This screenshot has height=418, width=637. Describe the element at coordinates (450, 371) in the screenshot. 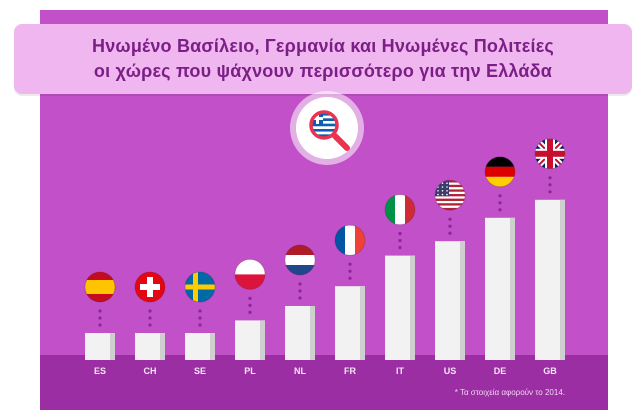

I see `category-label-us: US` at that location.